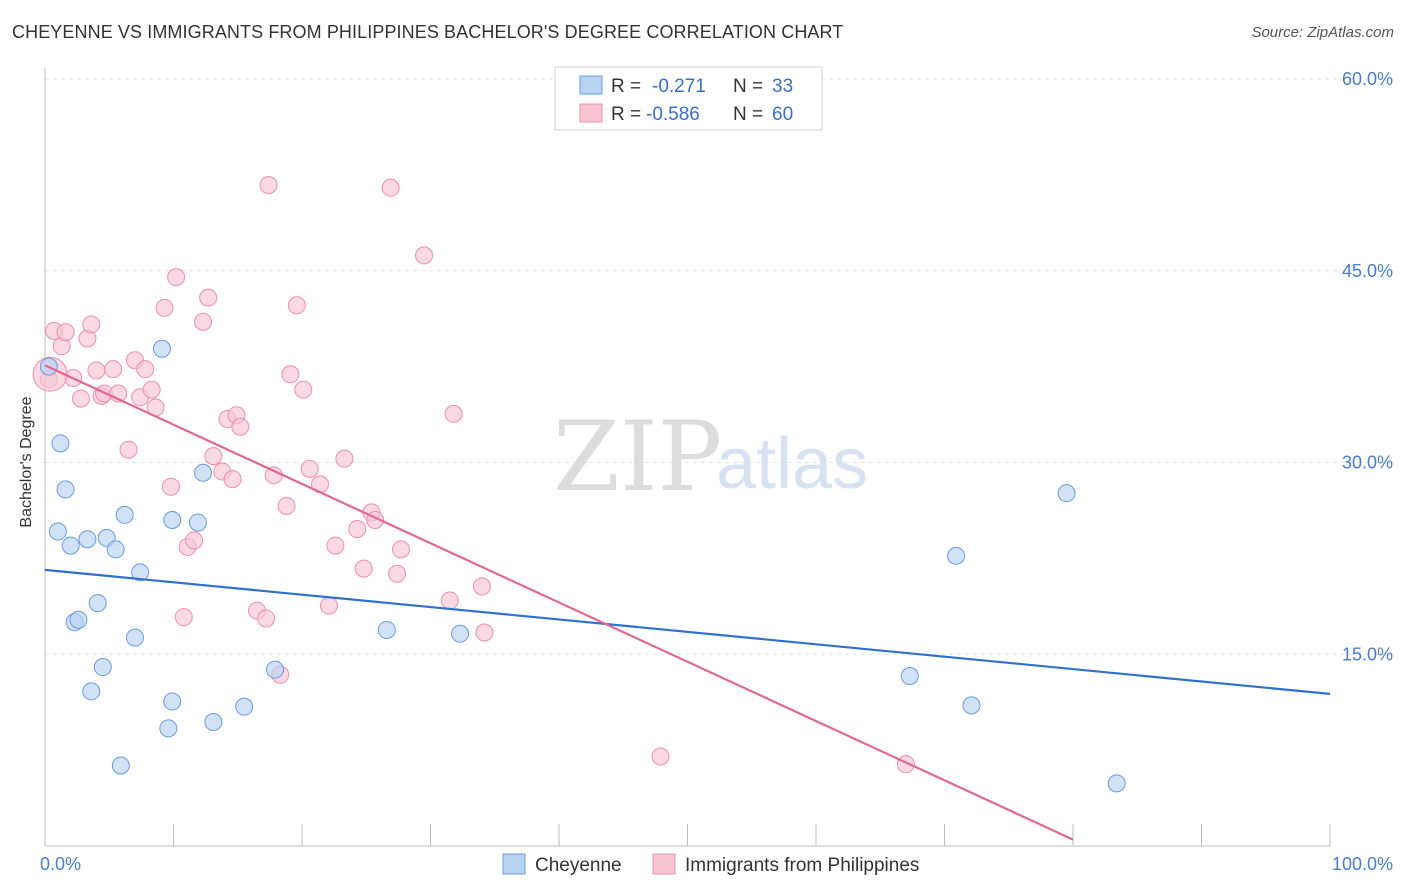 The image size is (1406, 892). Describe the element at coordinates (687, 631) in the screenshot. I see `cheyenne-trend-line` at that location.